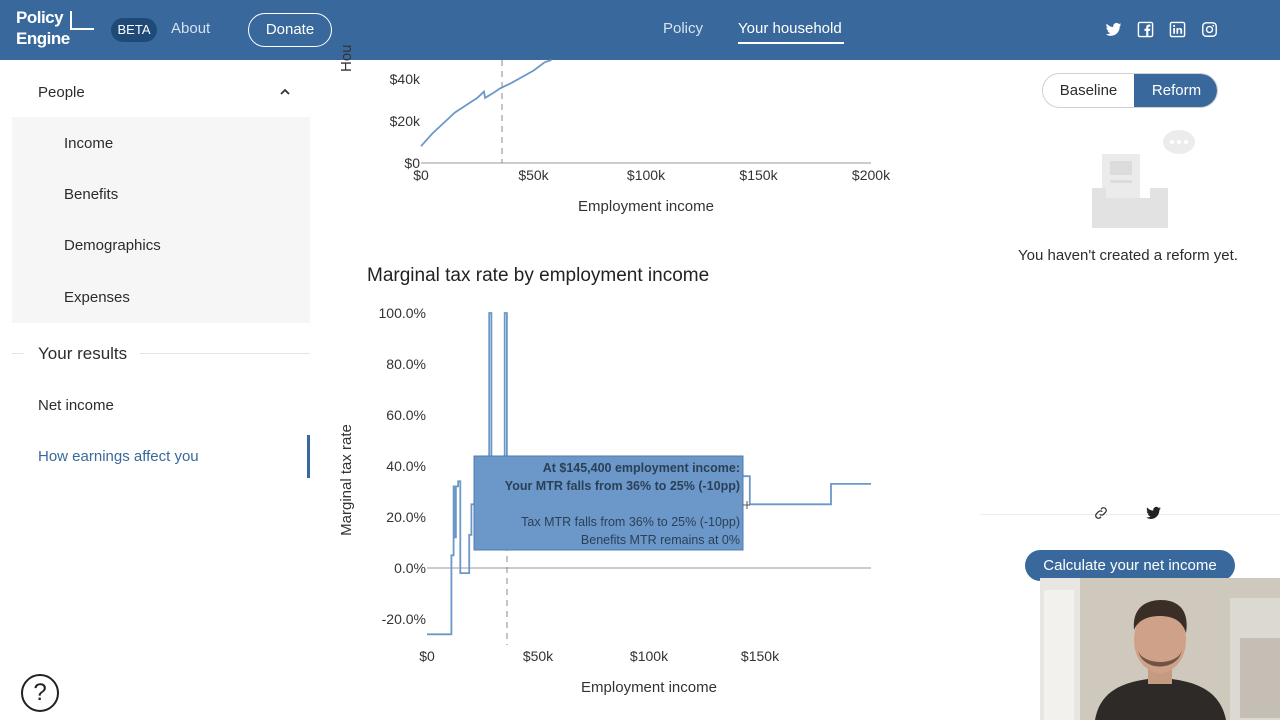 The width and height of the screenshot is (1280, 720). What do you see at coordinates (533, 175) in the screenshot?
I see `chart1-x-tick-label: $50k` at bounding box center [533, 175].